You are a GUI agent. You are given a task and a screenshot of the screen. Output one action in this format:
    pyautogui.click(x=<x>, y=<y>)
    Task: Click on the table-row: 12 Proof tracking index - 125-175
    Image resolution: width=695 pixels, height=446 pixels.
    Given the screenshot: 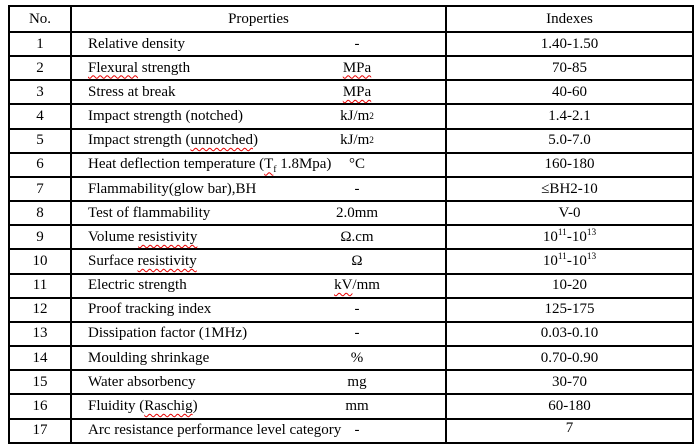 What is the action you would take?
    pyautogui.click(x=351, y=309)
    